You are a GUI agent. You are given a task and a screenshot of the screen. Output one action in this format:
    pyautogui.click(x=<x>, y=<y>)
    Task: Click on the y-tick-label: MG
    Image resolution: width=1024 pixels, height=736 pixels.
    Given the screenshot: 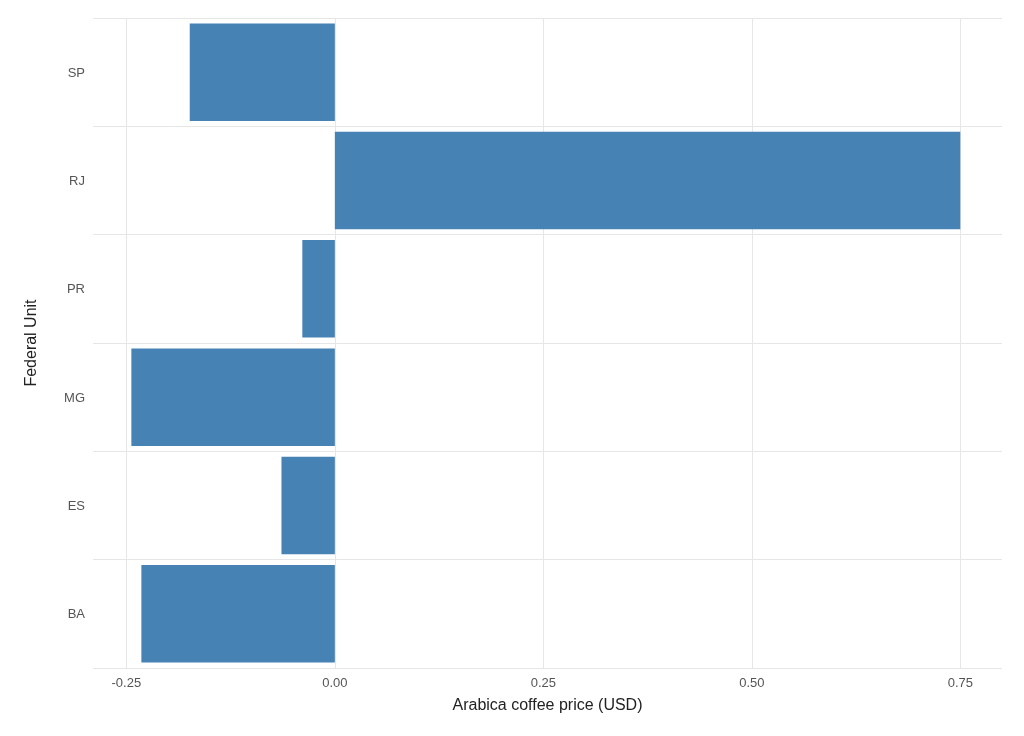 What is the action you would take?
    pyautogui.click(x=74, y=397)
    